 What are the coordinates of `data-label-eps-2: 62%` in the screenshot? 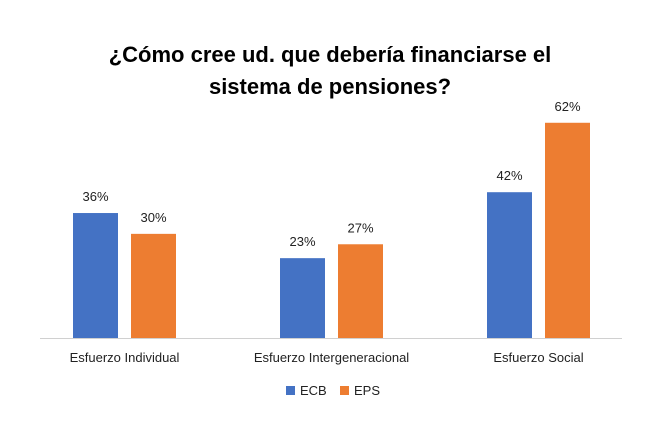 It's located at (567, 106).